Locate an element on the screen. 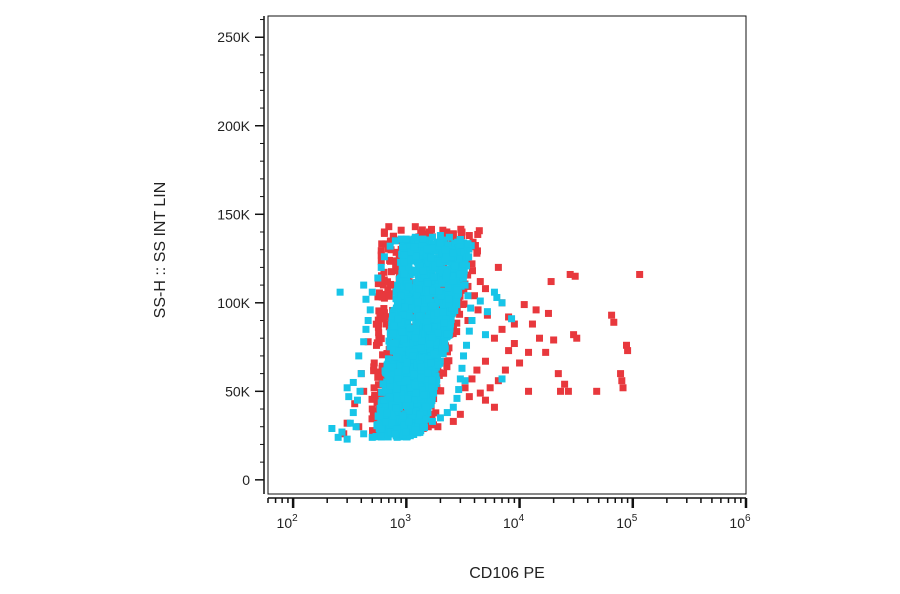 The height and width of the screenshot is (594, 900). y-tick-label: 250K is located at coordinates (233, 37).